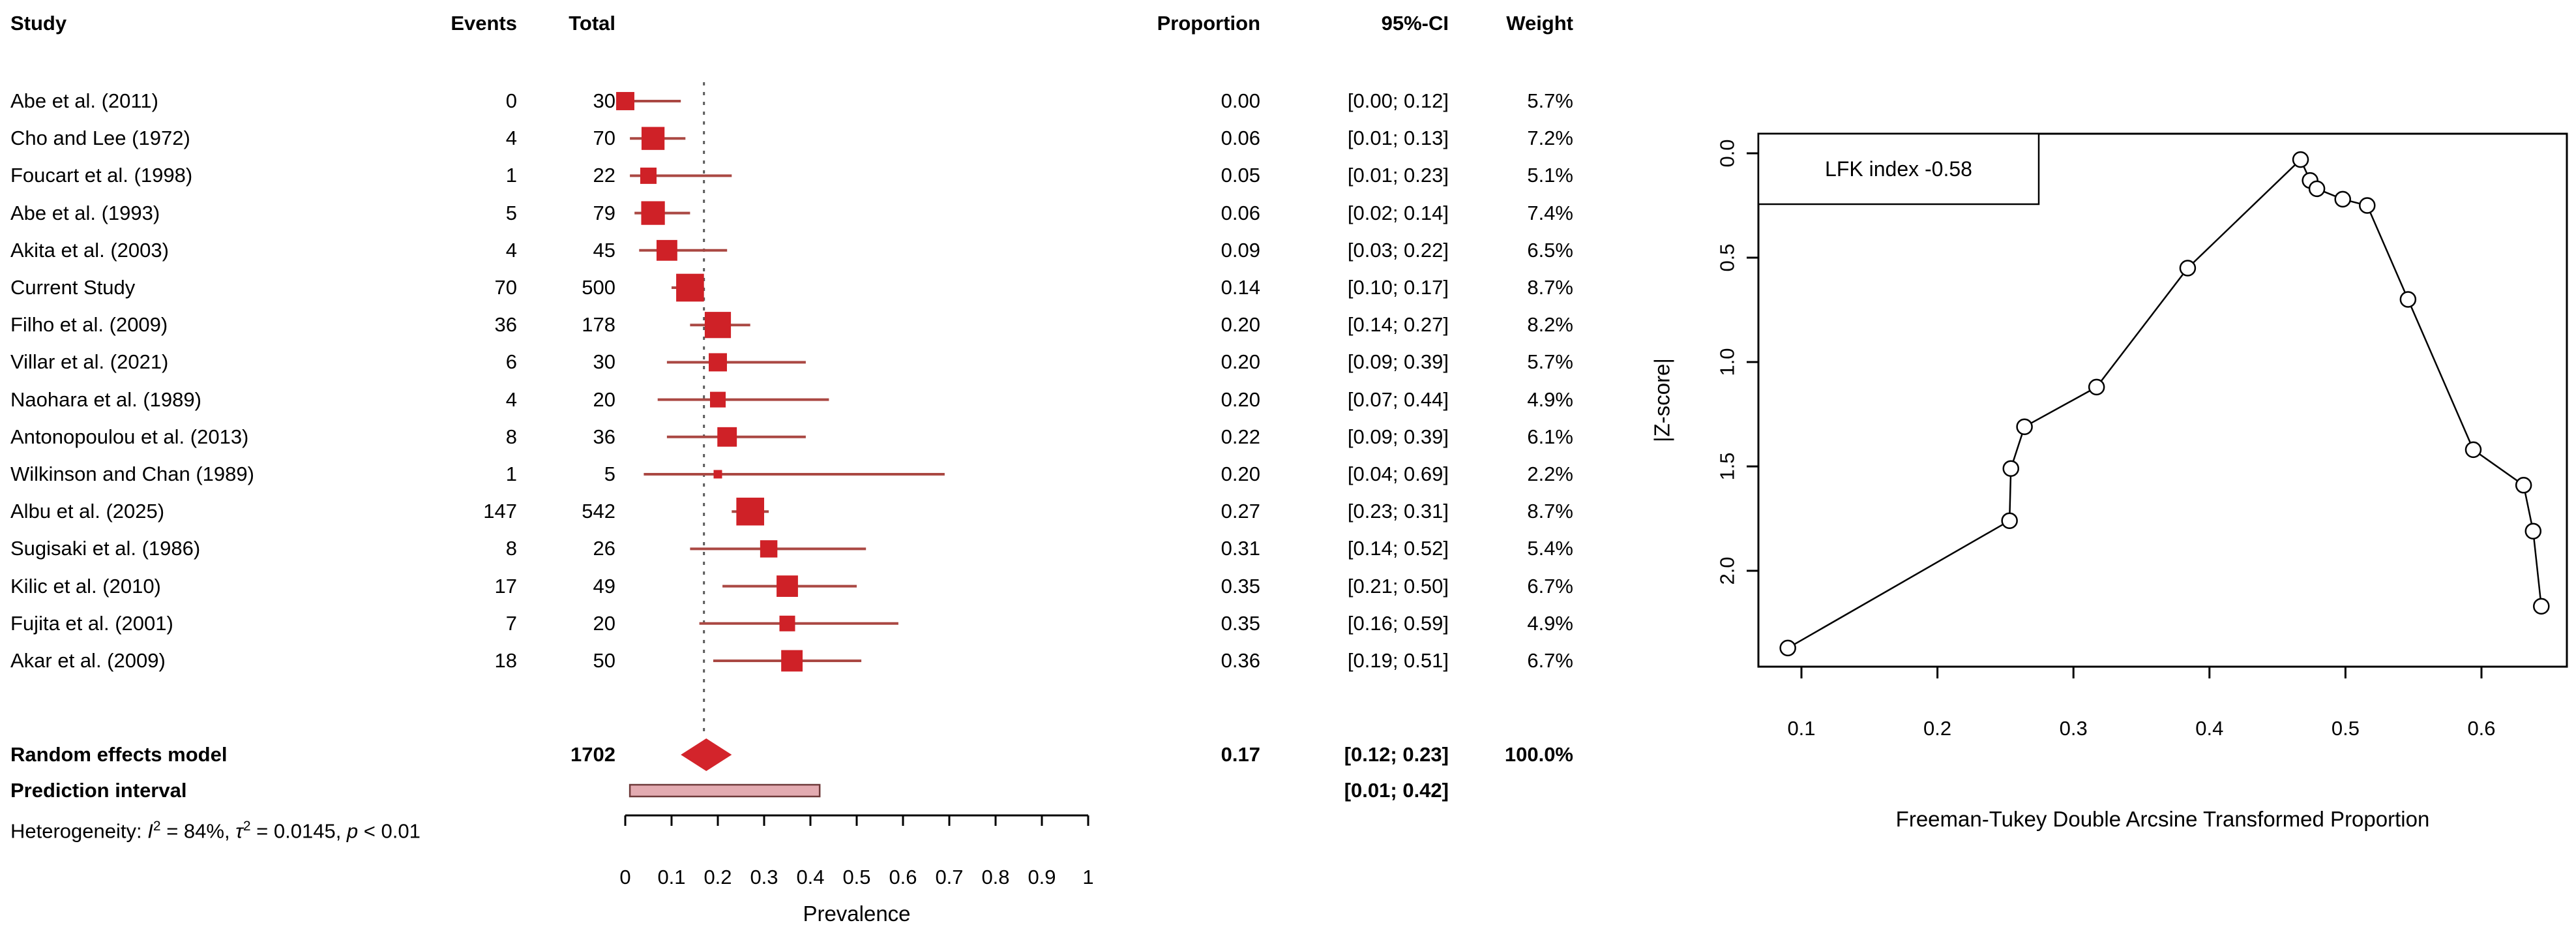 Image resolution: width=2576 pixels, height=940 pixels. What do you see at coordinates (609, 473) in the screenshot?
I see `total-value: 5` at bounding box center [609, 473].